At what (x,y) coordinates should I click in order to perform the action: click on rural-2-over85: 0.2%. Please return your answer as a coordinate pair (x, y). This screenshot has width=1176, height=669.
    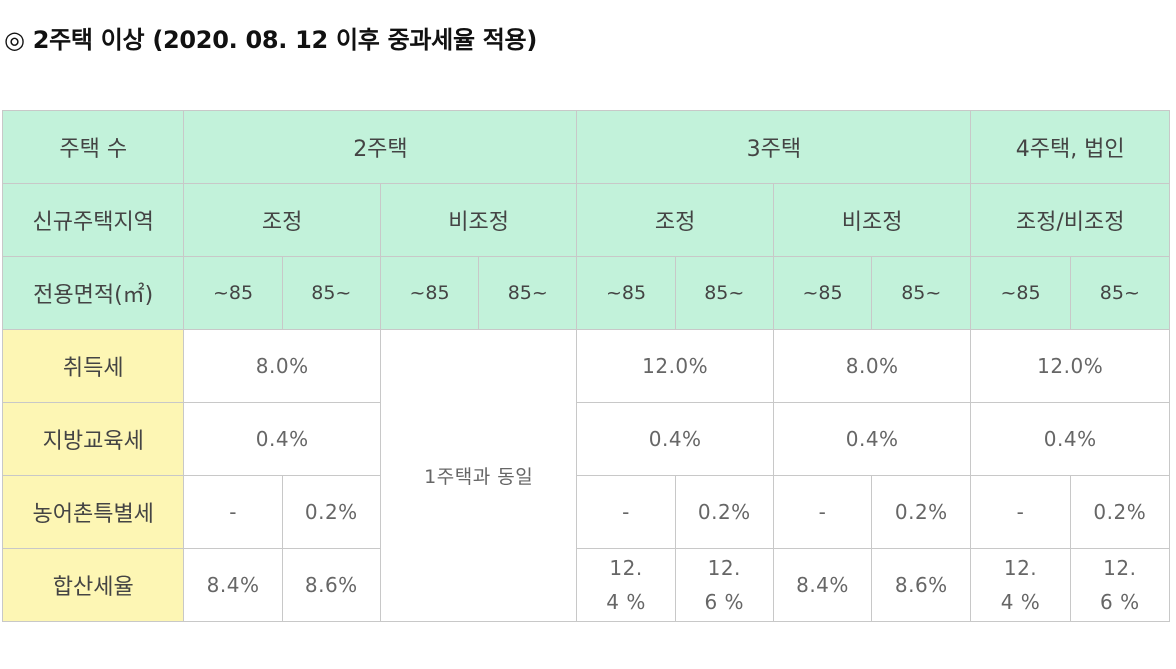
    Looking at the image, I should click on (331, 512).